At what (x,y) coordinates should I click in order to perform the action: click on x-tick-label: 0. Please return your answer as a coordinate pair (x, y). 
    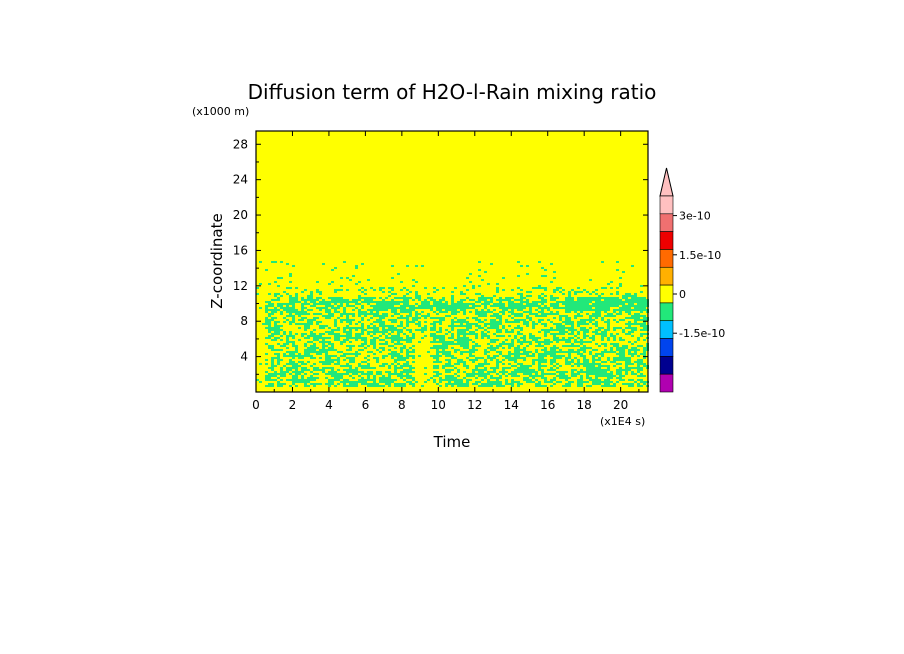
    Looking at the image, I should click on (256, 405).